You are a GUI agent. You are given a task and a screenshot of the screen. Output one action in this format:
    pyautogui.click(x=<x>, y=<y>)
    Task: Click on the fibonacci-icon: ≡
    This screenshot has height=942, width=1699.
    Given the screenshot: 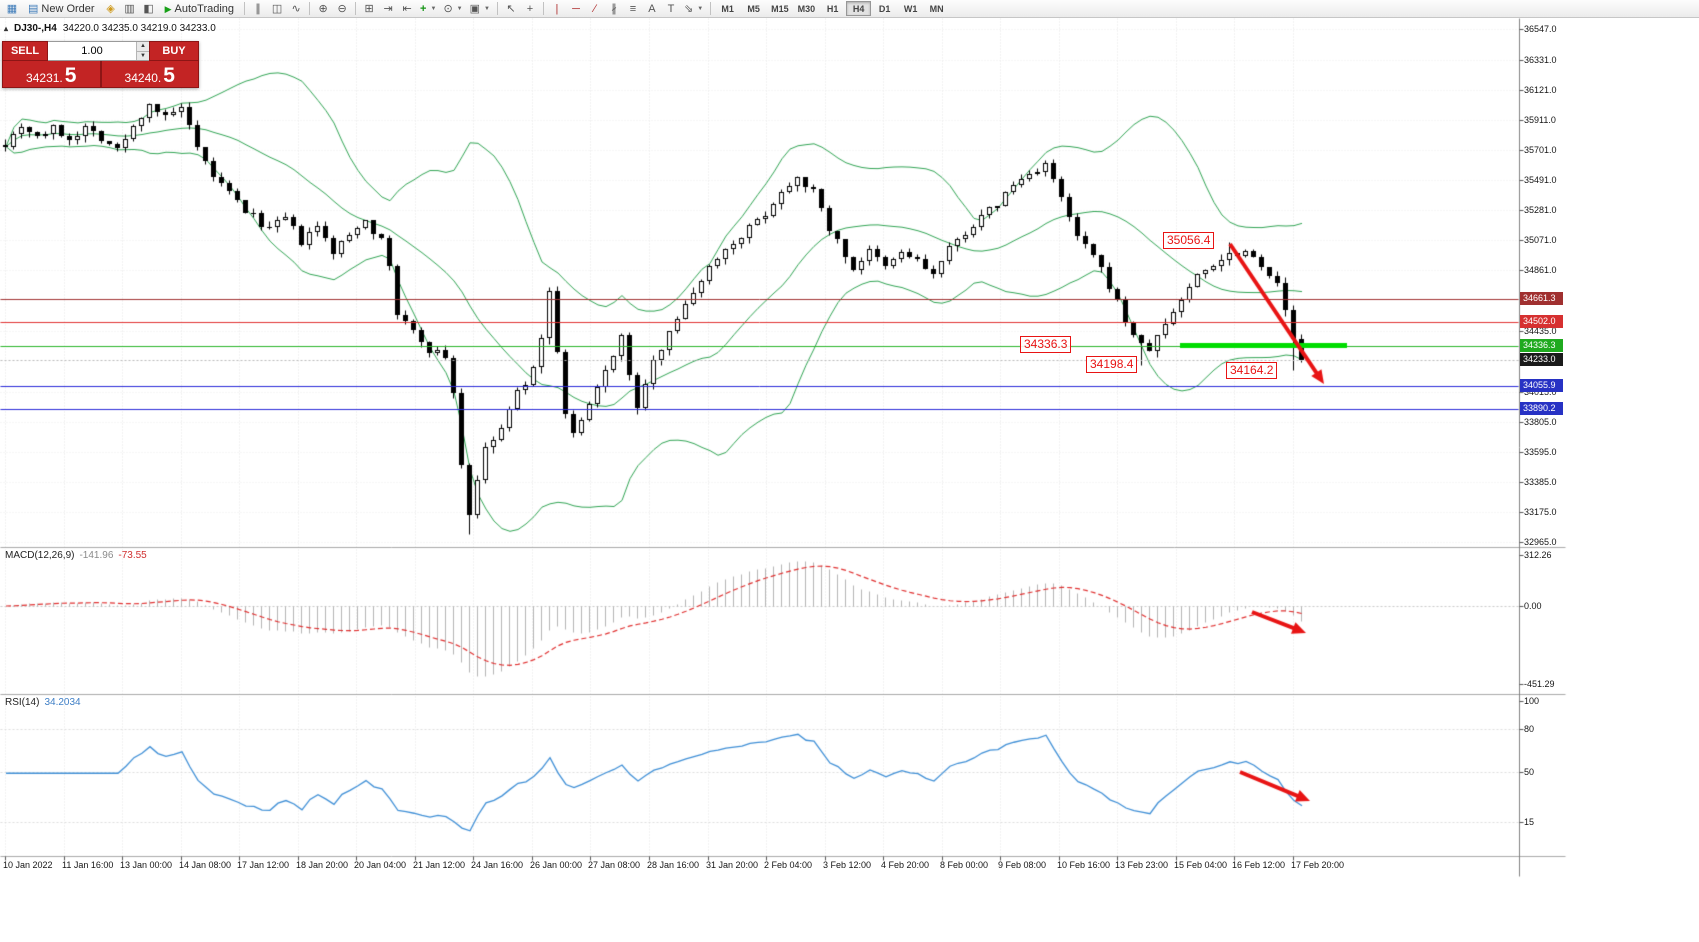 What is the action you would take?
    pyautogui.click(x=633, y=8)
    